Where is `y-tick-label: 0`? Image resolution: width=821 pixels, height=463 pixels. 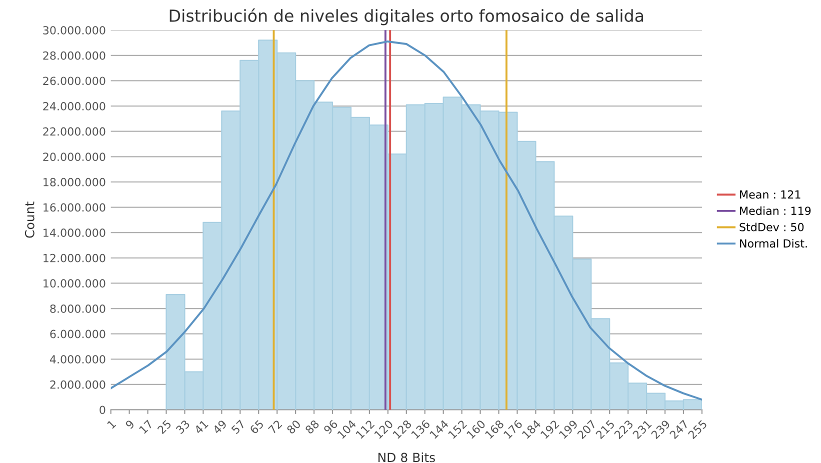 y-tick-label: 0 is located at coordinates (103, 410).